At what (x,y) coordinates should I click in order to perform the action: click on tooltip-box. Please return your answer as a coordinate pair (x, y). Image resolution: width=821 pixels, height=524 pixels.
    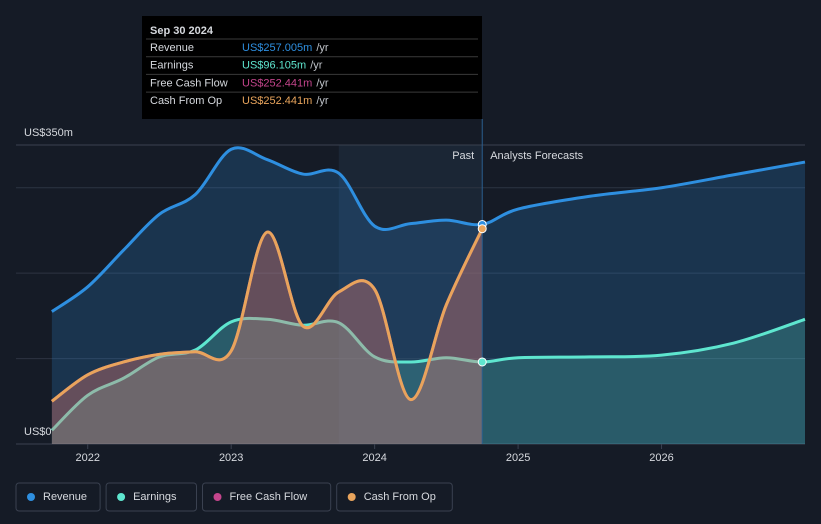
    Looking at the image, I should click on (312, 67).